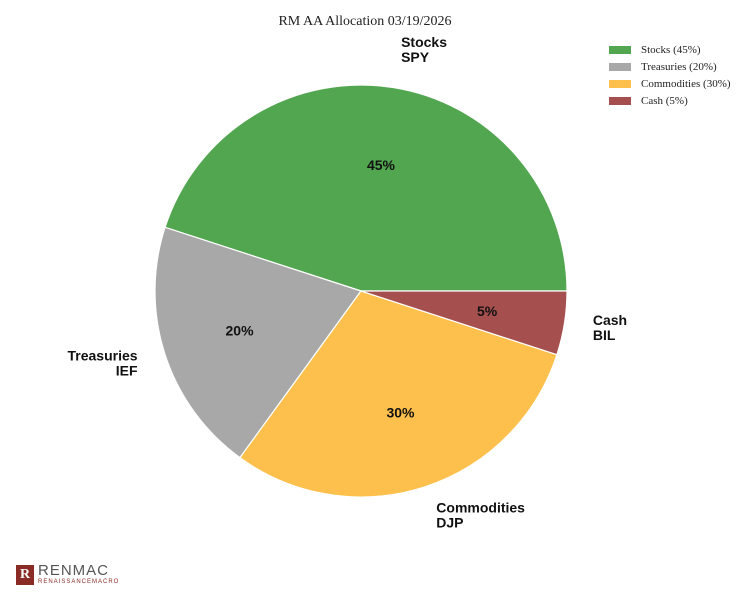 Image resolution: width=750 pixels, height=597 pixels. I want to click on renmac-logo: R RENMAC RENAISSANCEMACRO, so click(67, 574).